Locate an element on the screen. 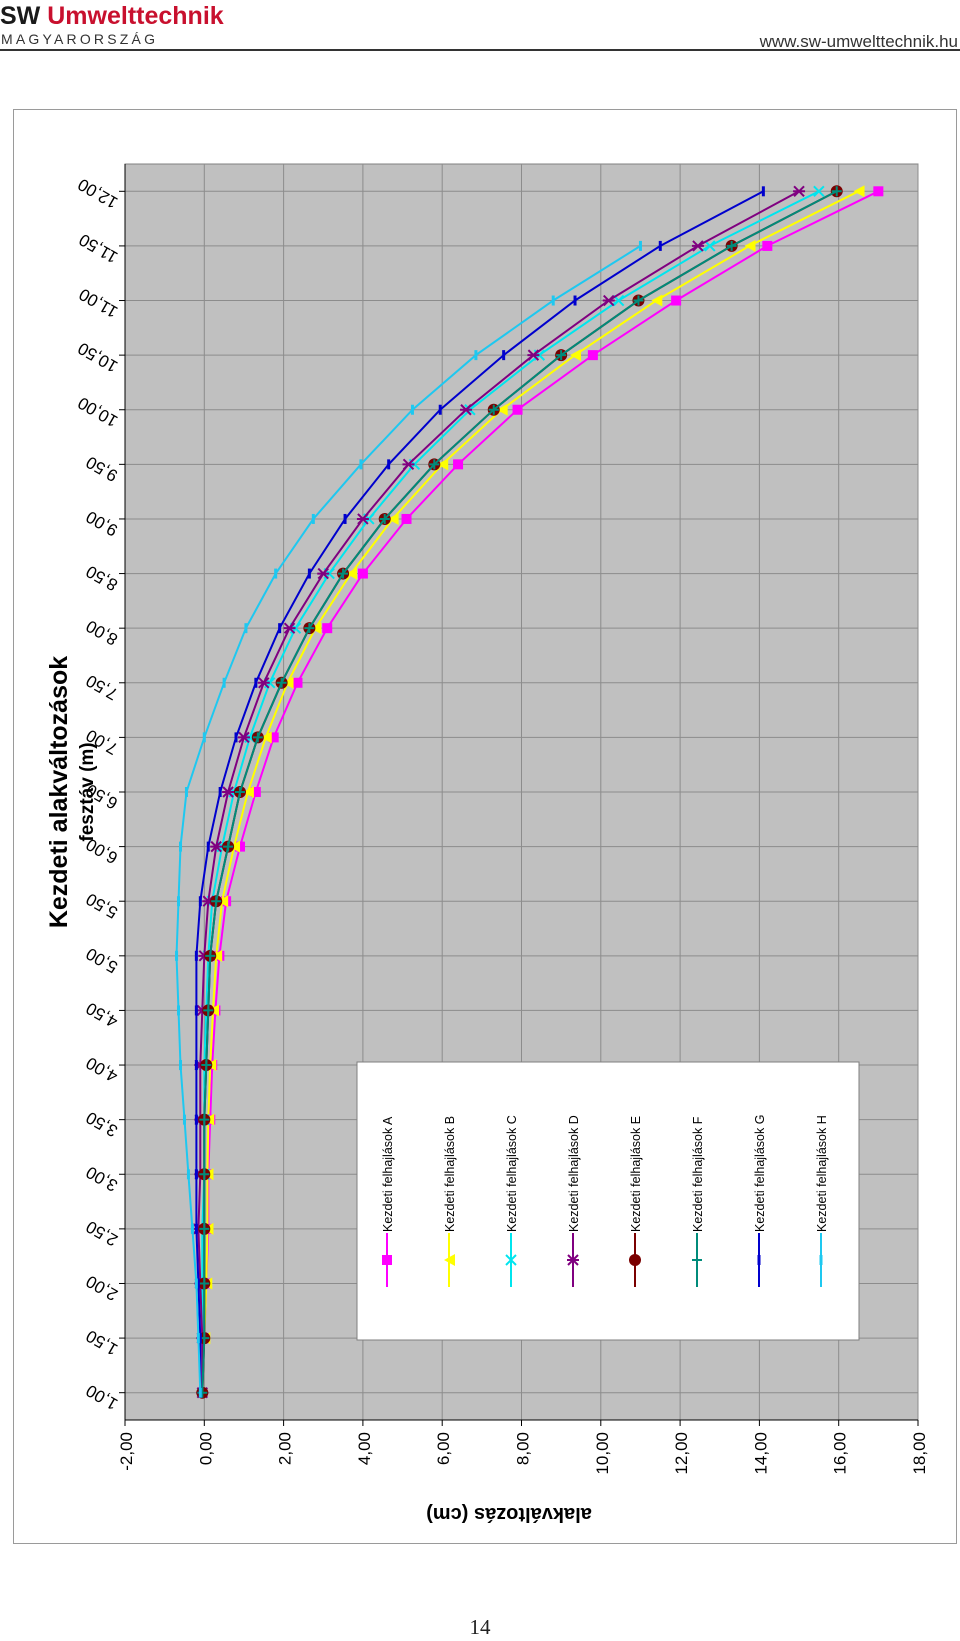 The image size is (960, 1641). brand-logo: SW Umwelttechnik is located at coordinates (112, 16).